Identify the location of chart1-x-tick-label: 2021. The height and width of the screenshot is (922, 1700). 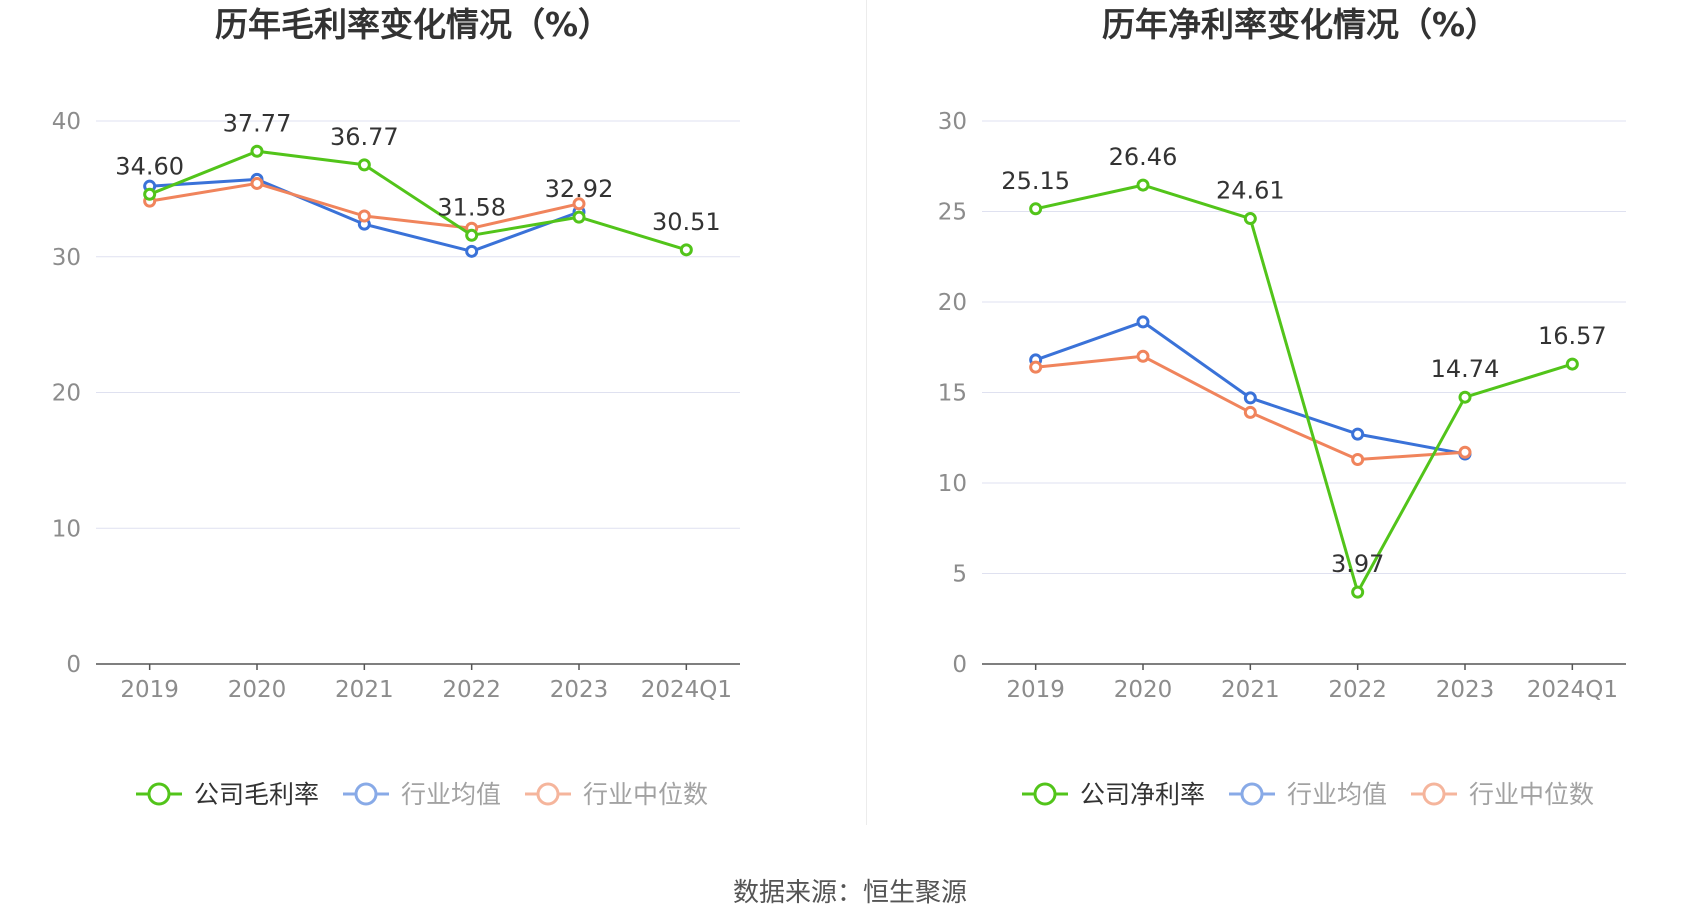
(364, 690).